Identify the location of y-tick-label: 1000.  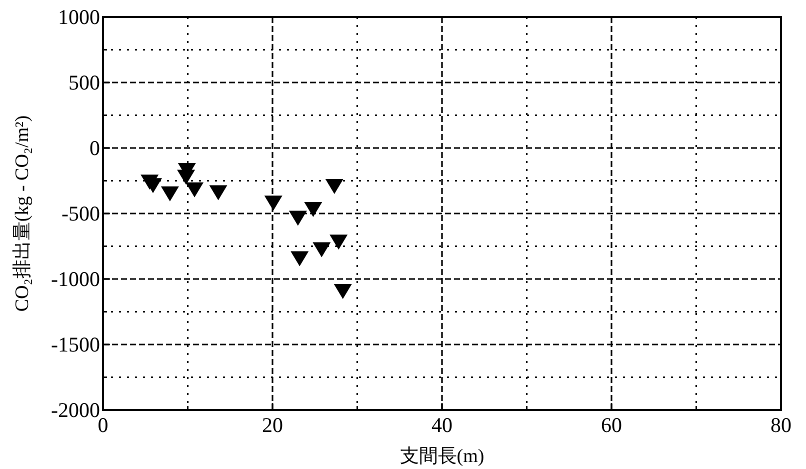
(79, 17).